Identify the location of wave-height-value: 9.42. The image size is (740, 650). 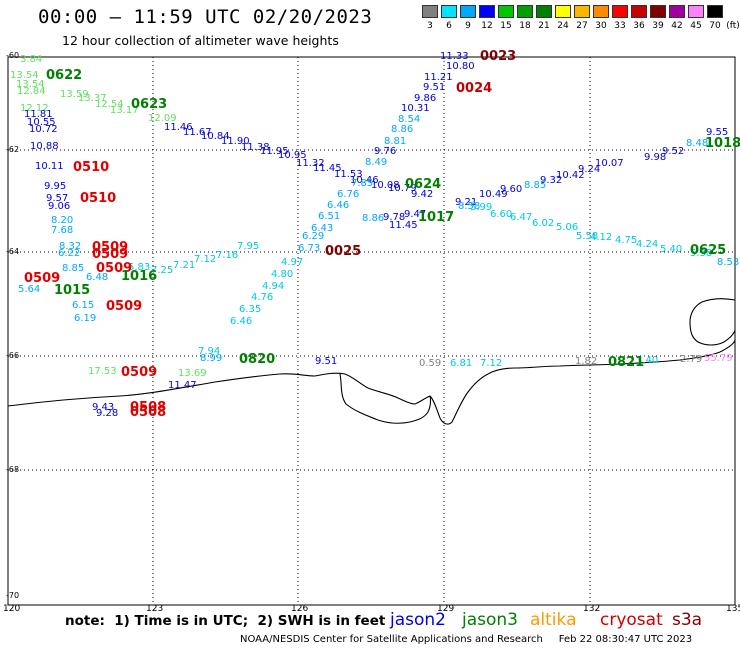
(422, 194).